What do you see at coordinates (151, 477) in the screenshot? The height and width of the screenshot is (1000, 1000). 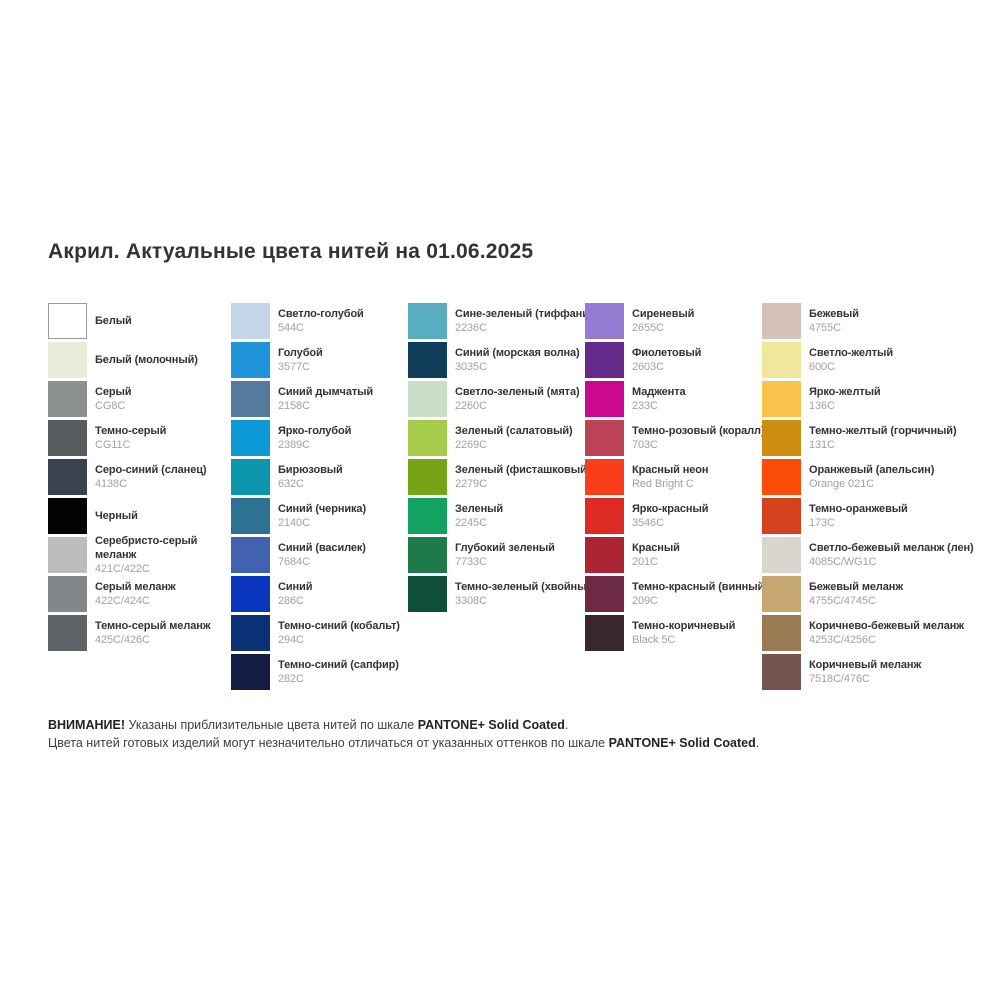 I see `color-label: Серо-синий (сланец) 4138C` at bounding box center [151, 477].